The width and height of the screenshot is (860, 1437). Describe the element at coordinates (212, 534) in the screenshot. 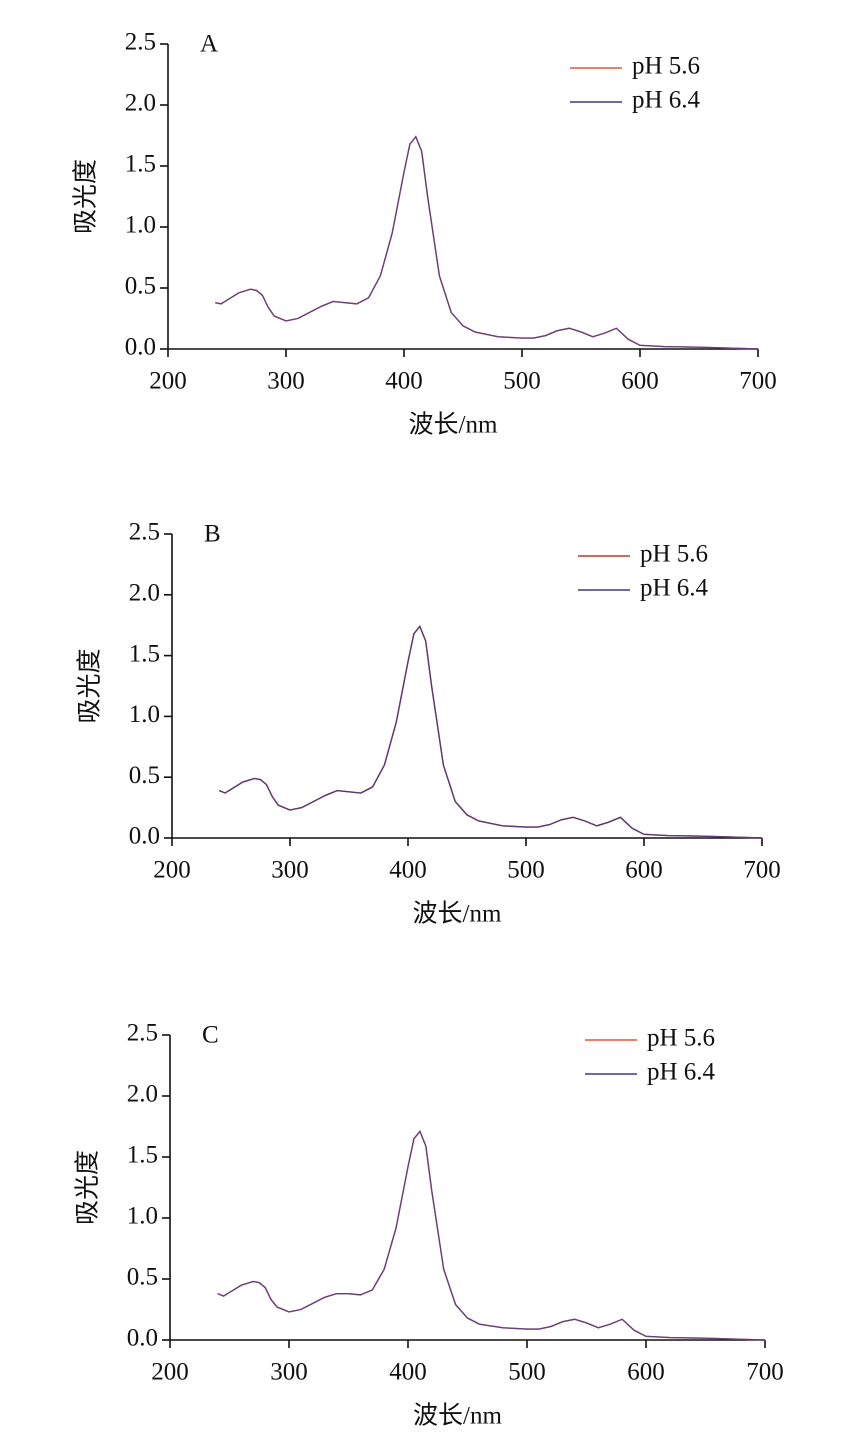

I see `panel-label: B` at that location.